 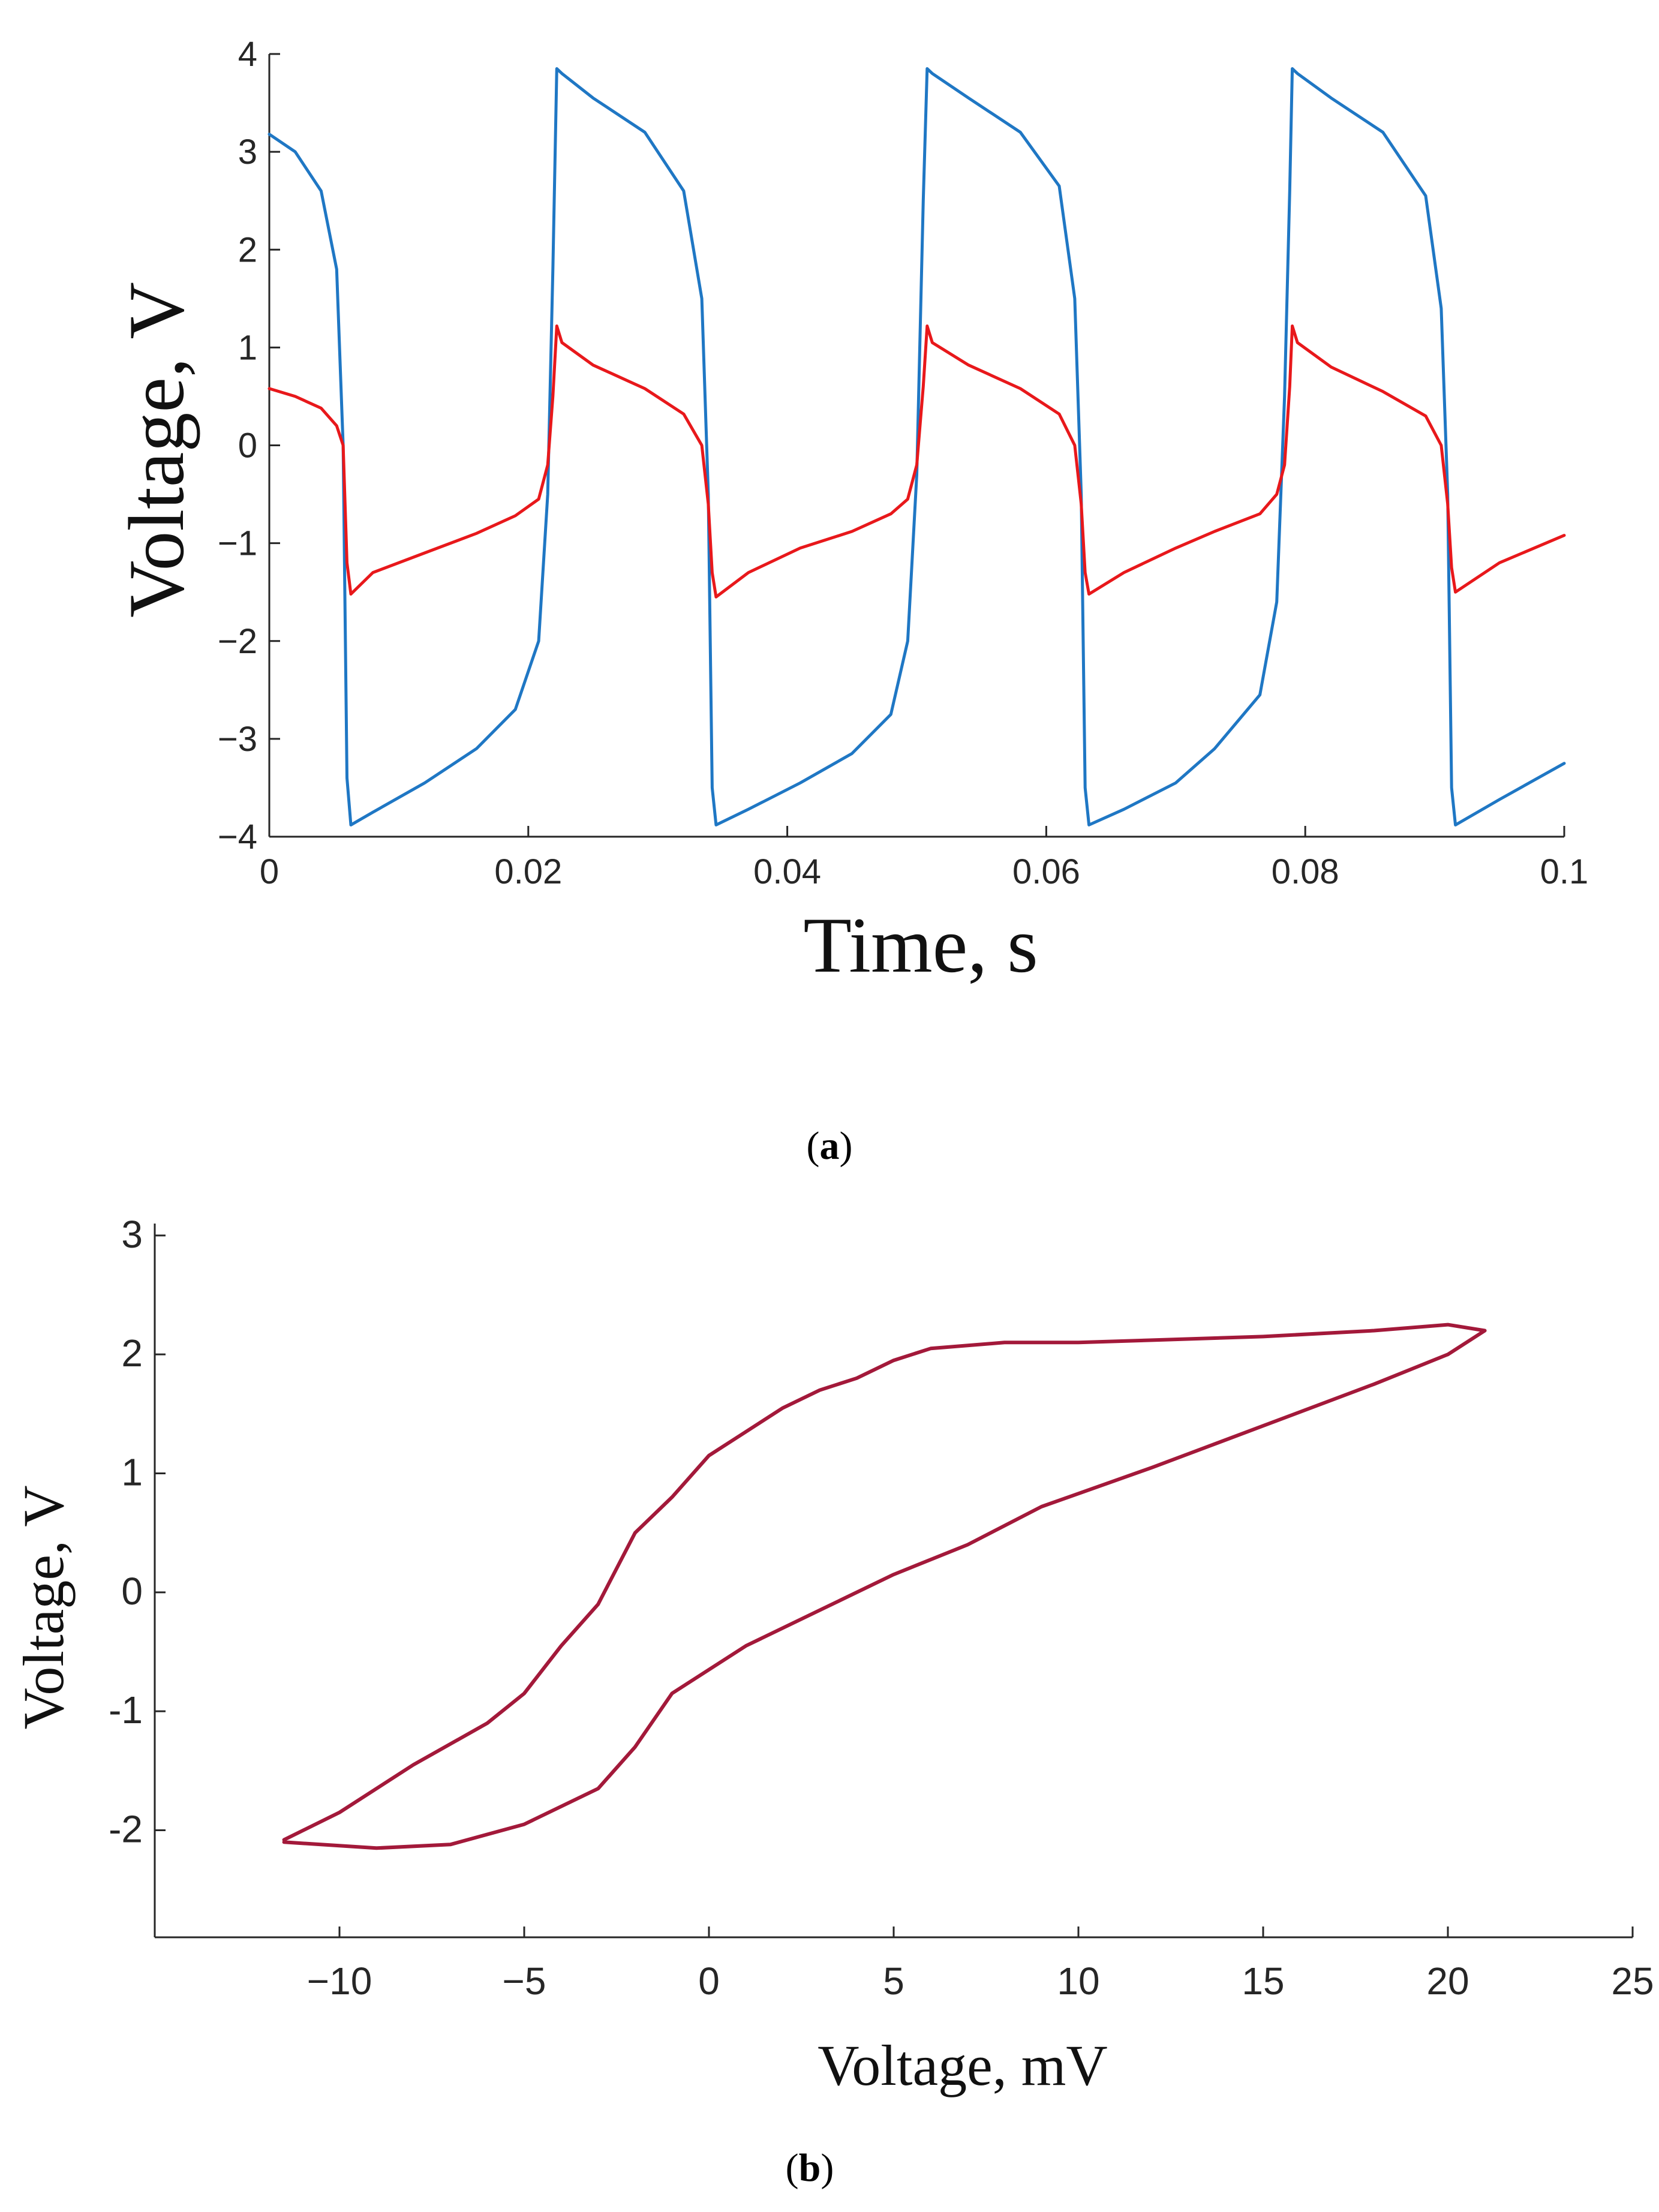 I want to click on series-line-input, so click(x=917, y=461).